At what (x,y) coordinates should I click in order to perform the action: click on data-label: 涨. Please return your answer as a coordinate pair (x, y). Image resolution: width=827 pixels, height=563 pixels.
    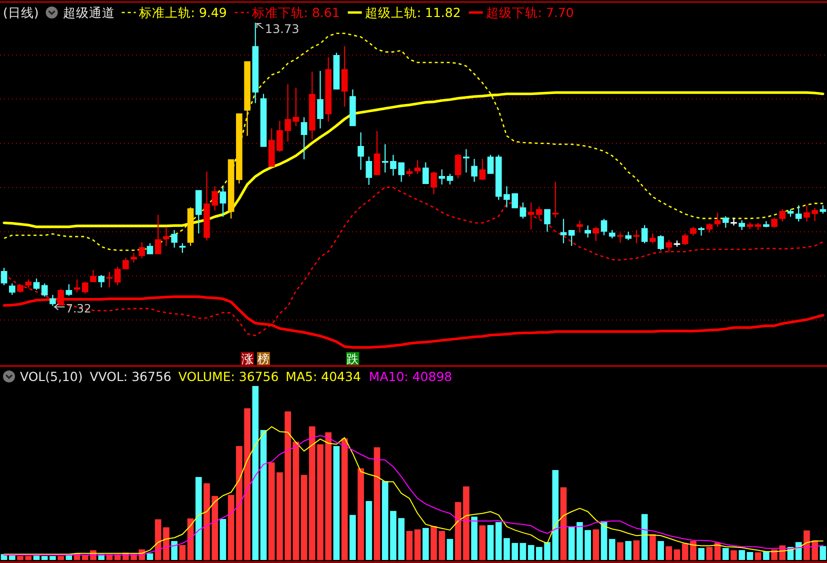
    Looking at the image, I should click on (247, 359).